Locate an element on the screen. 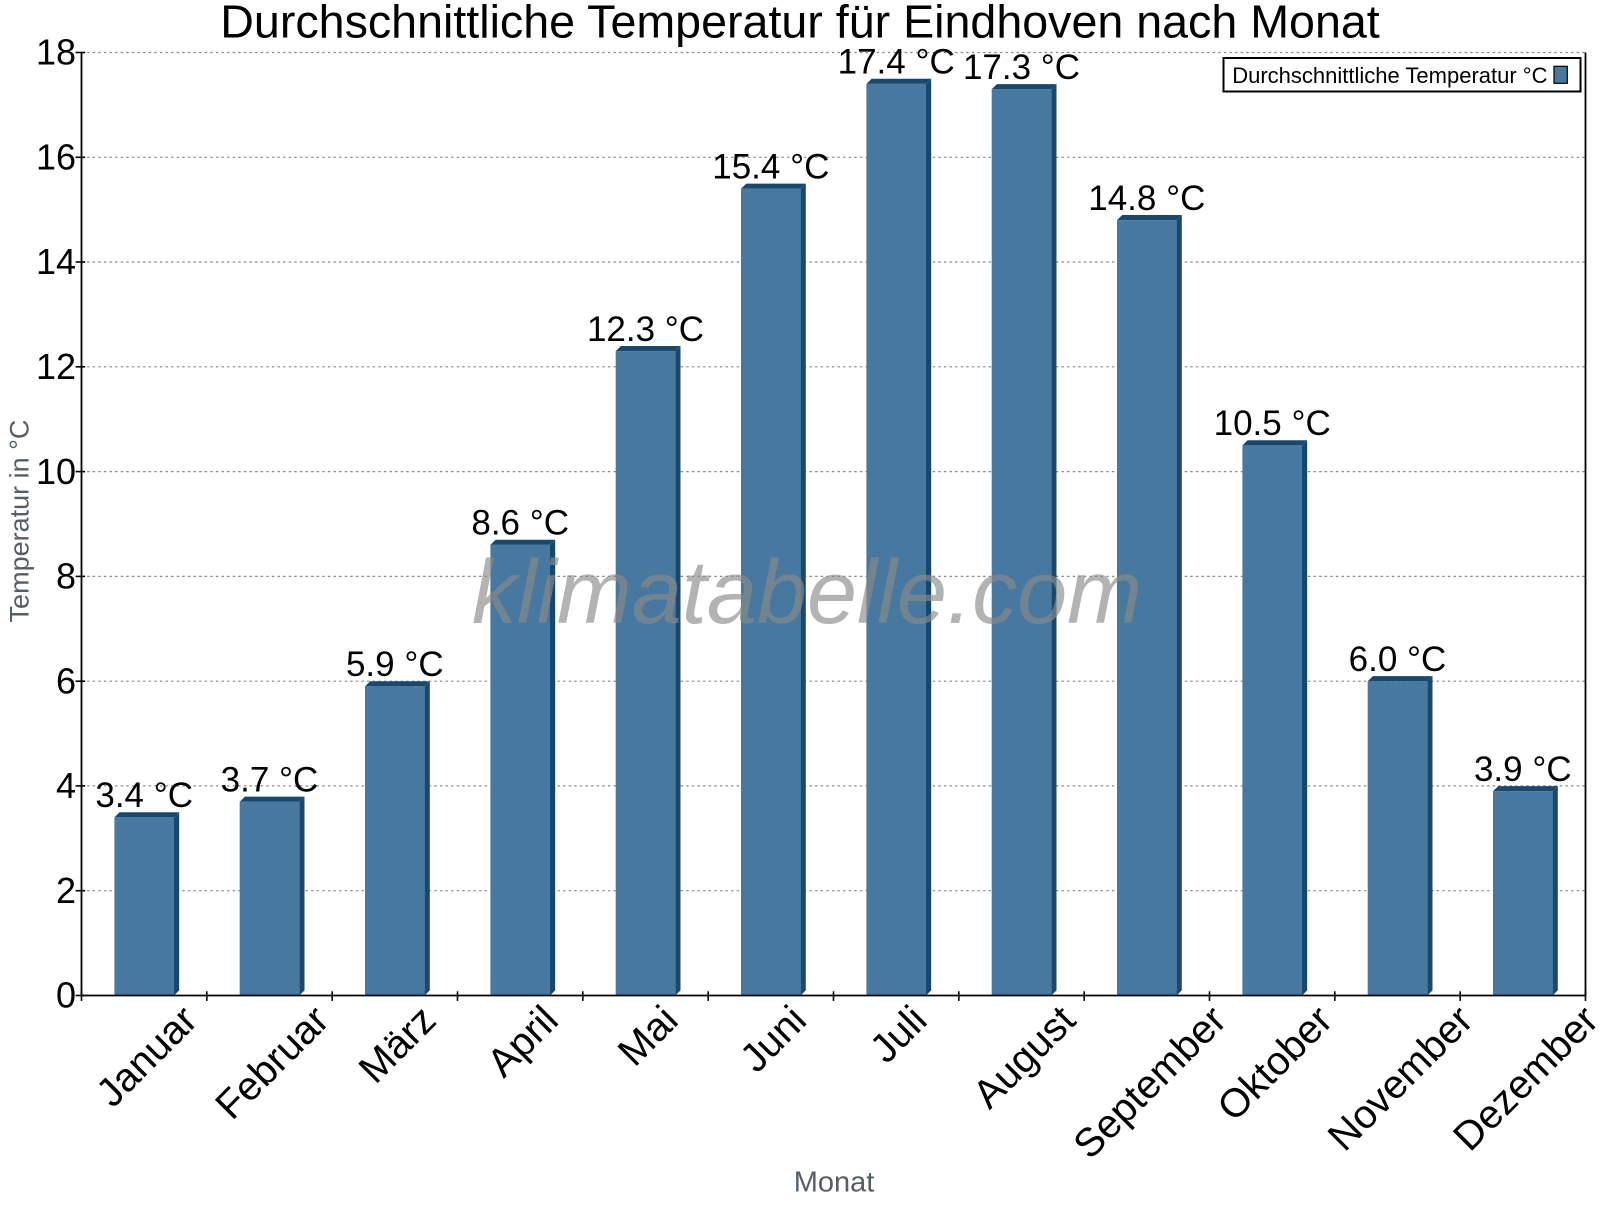  svg-text: 6.0 °C is located at coordinates (1398, 659).